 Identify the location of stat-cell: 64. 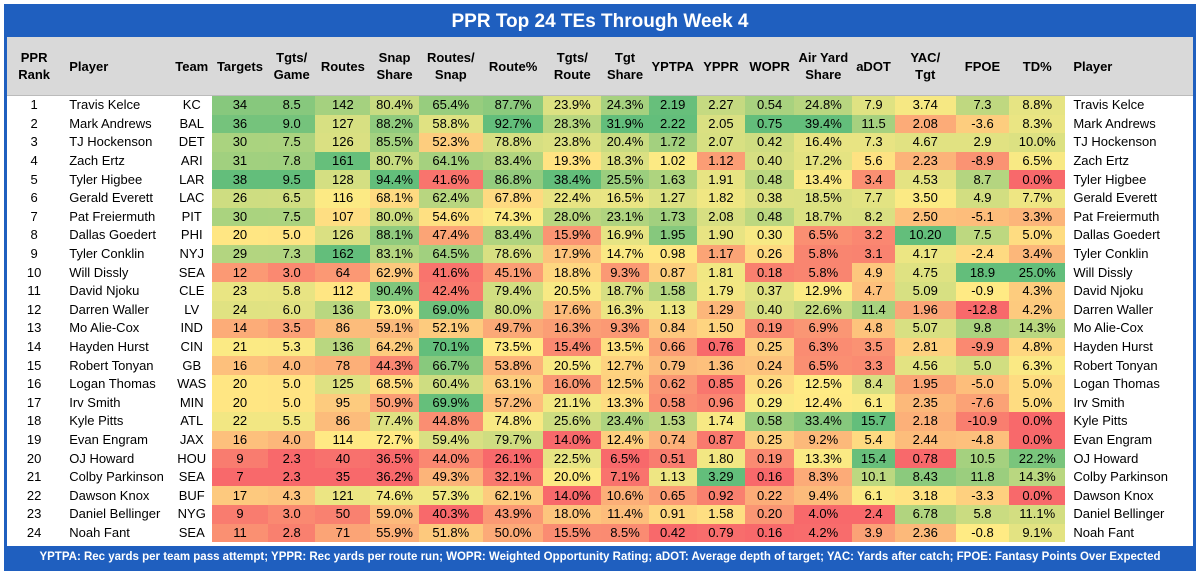
(343, 272).